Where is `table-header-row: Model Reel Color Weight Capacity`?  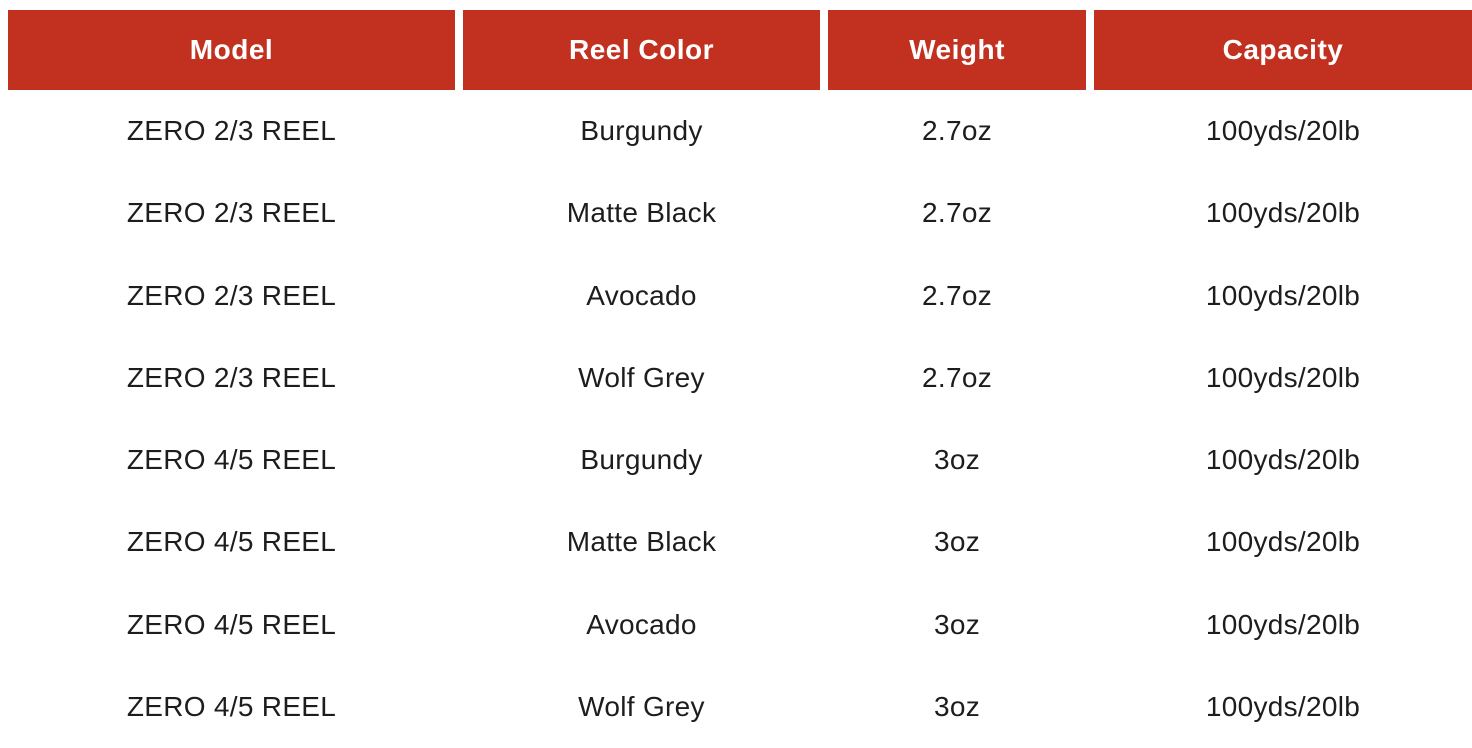 table-header-row: Model Reel Color Weight Capacity is located at coordinates (740, 50).